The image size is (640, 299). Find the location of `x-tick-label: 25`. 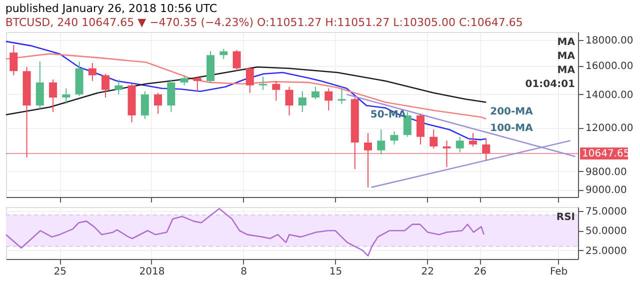

x-tick-label: 25 is located at coordinates (60, 272).